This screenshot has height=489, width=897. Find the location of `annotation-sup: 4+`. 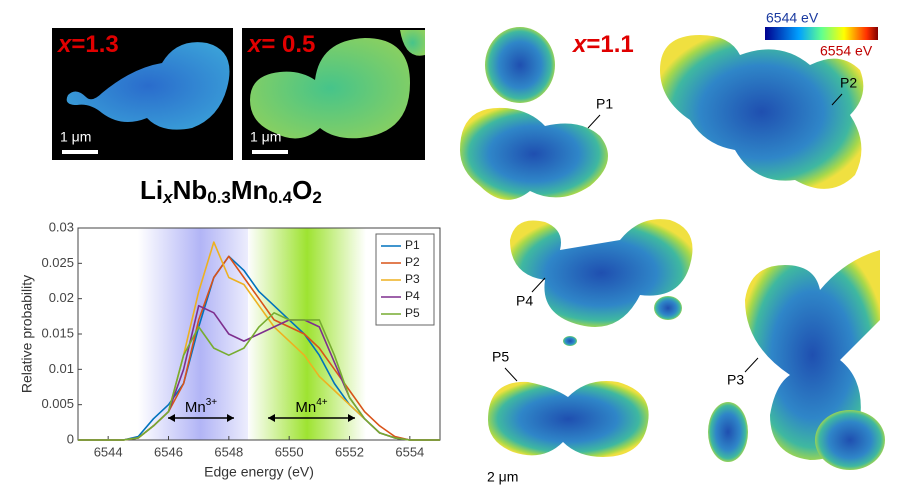

annotation-sup: 4+ is located at coordinates (322, 402).